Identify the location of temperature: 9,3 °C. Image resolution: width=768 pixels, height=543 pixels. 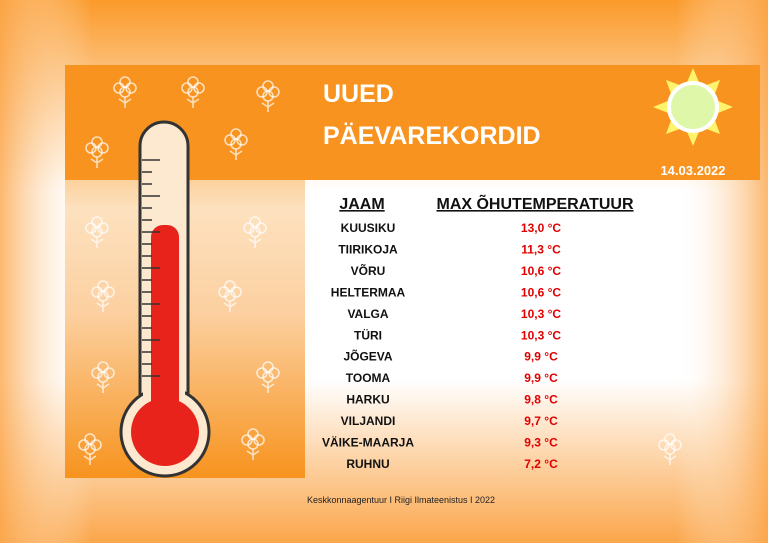
(541, 443).